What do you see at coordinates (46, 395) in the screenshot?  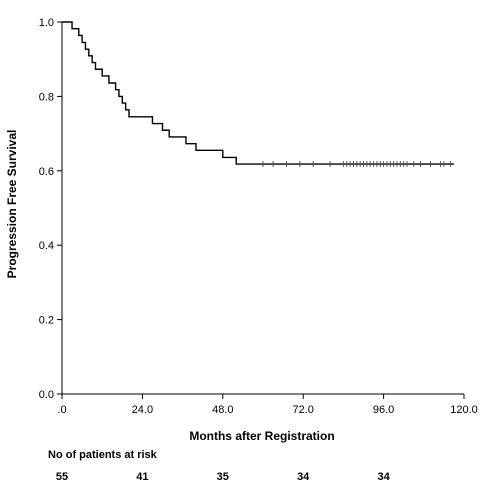 I see `y-tick-label: 0.0` at bounding box center [46, 395].